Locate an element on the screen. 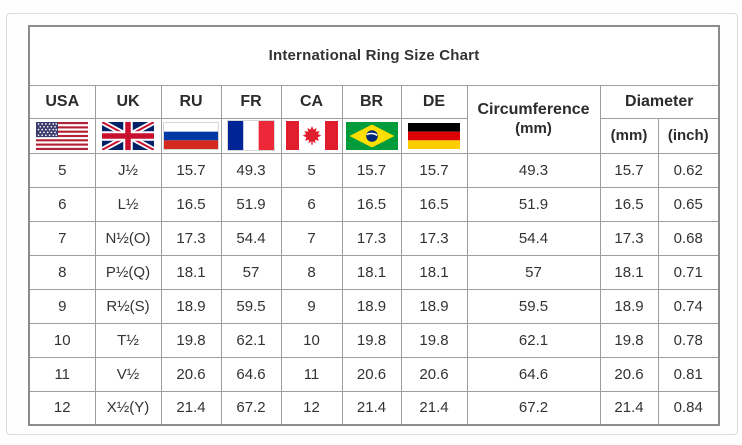  cell-fr: 64.6 is located at coordinates (251, 374).